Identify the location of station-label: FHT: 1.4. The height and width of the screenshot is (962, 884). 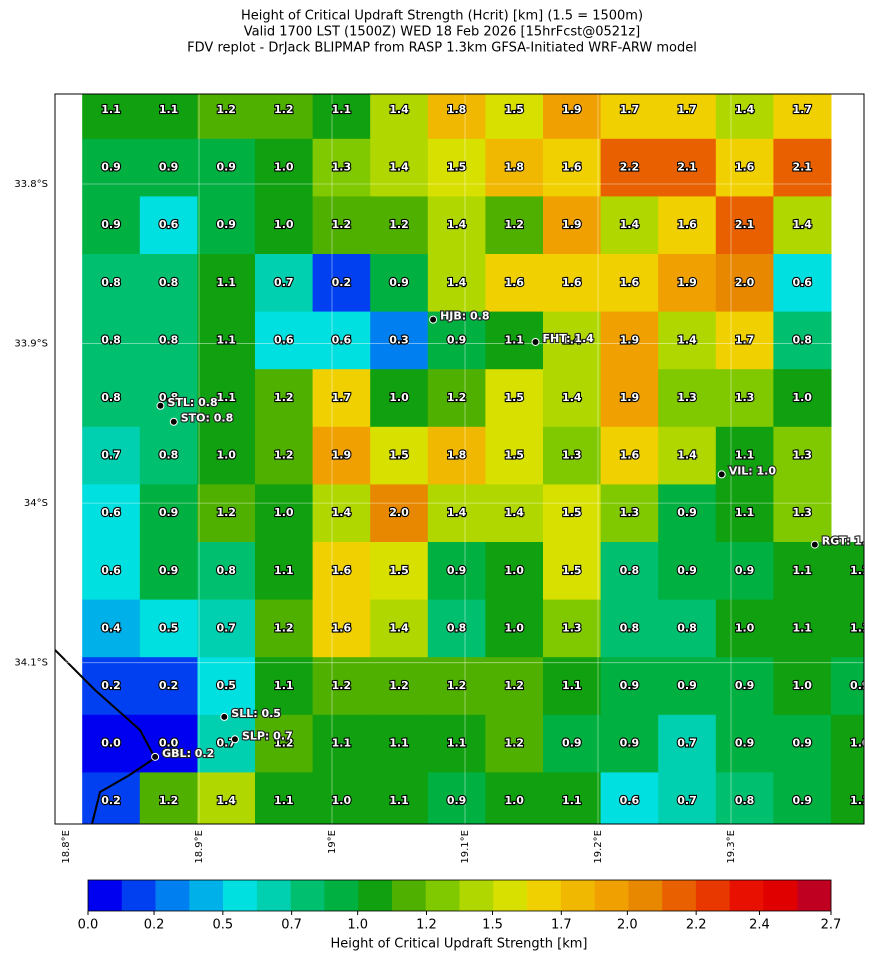
(569, 338).